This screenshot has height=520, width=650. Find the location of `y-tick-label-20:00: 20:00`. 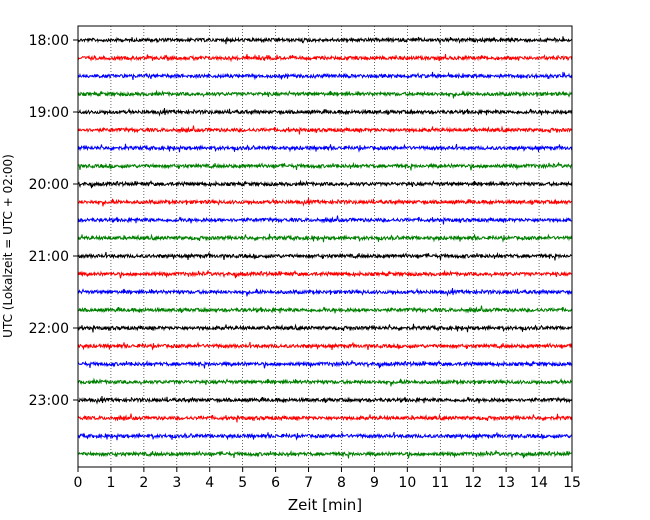

y-tick-label-20:00: 20:00 is located at coordinates (49, 185).